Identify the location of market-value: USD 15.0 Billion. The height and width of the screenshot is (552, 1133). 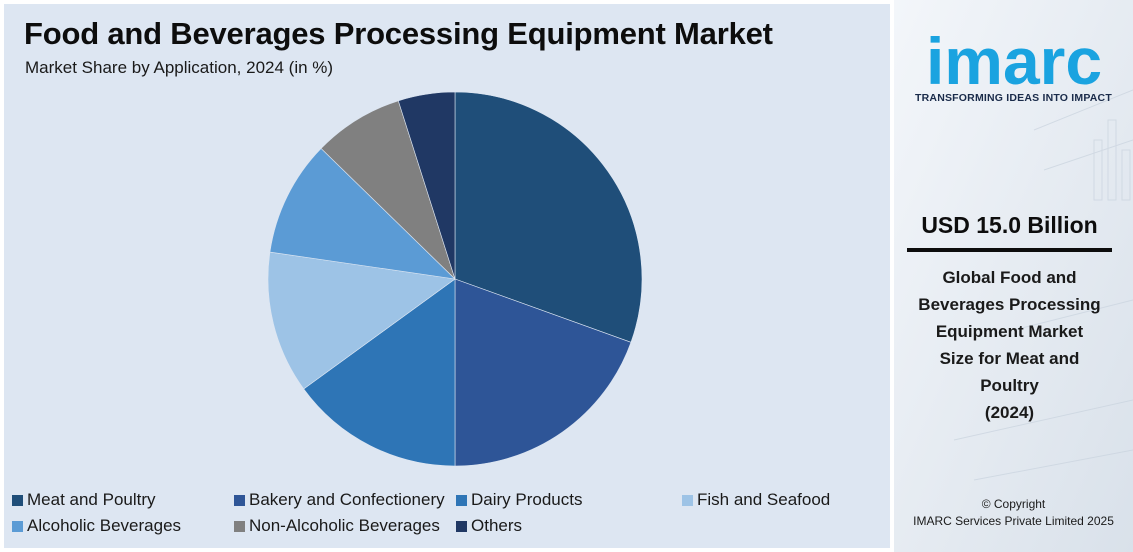
(1009, 225).